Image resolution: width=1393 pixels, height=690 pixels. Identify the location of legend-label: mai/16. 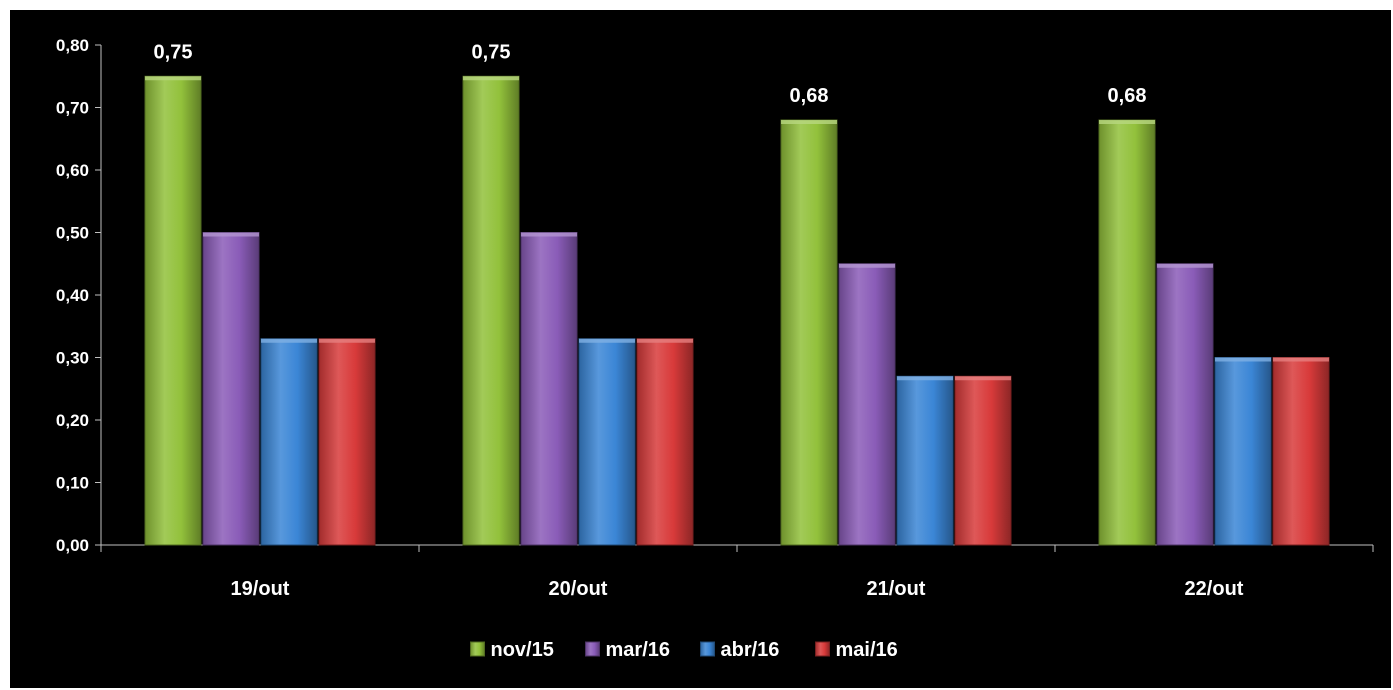
(867, 650).